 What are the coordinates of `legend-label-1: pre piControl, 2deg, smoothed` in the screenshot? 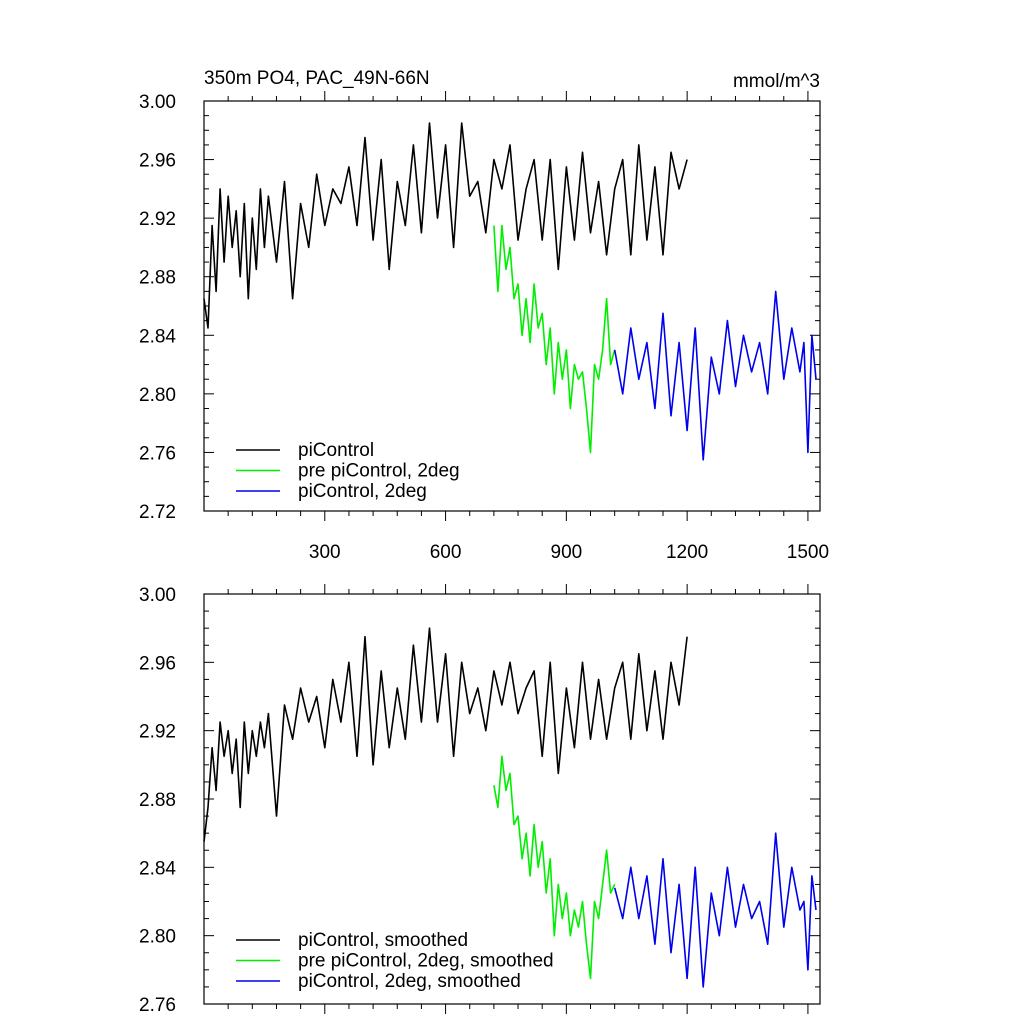 It's located at (426, 961).